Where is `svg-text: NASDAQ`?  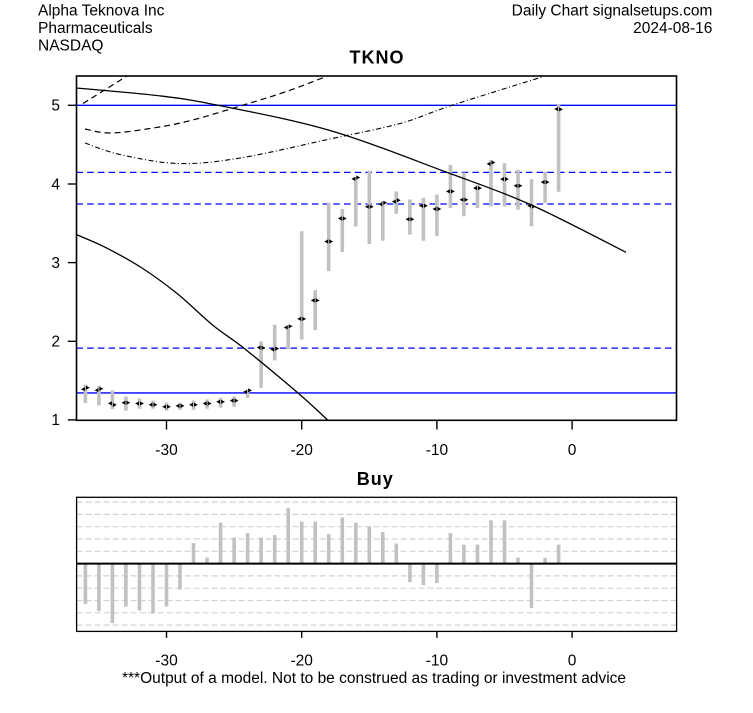 svg-text: NASDAQ is located at coordinates (70, 46).